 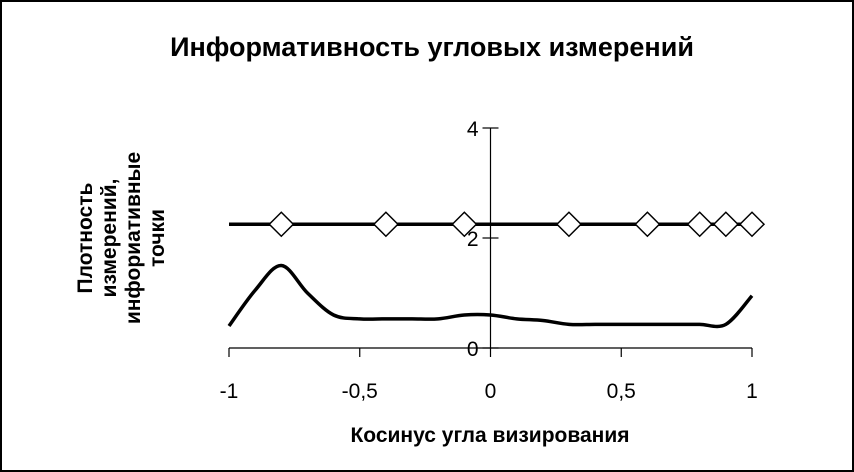 What do you see at coordinates (133, 238) in the screenshot?
I see `y-axis-title-line: инфориативные` at bounding box center [133, 238].